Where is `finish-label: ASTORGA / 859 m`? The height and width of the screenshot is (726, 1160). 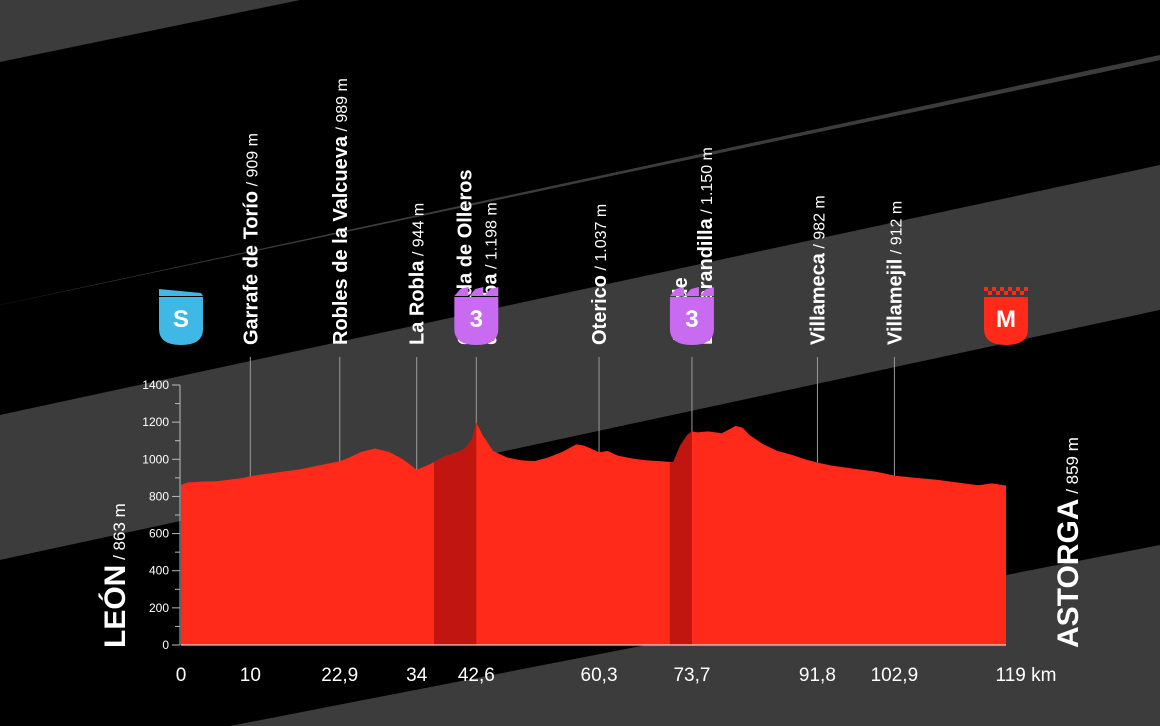 finish-label: ASTORGA / 859 m is located at coordinates (1068, 542).